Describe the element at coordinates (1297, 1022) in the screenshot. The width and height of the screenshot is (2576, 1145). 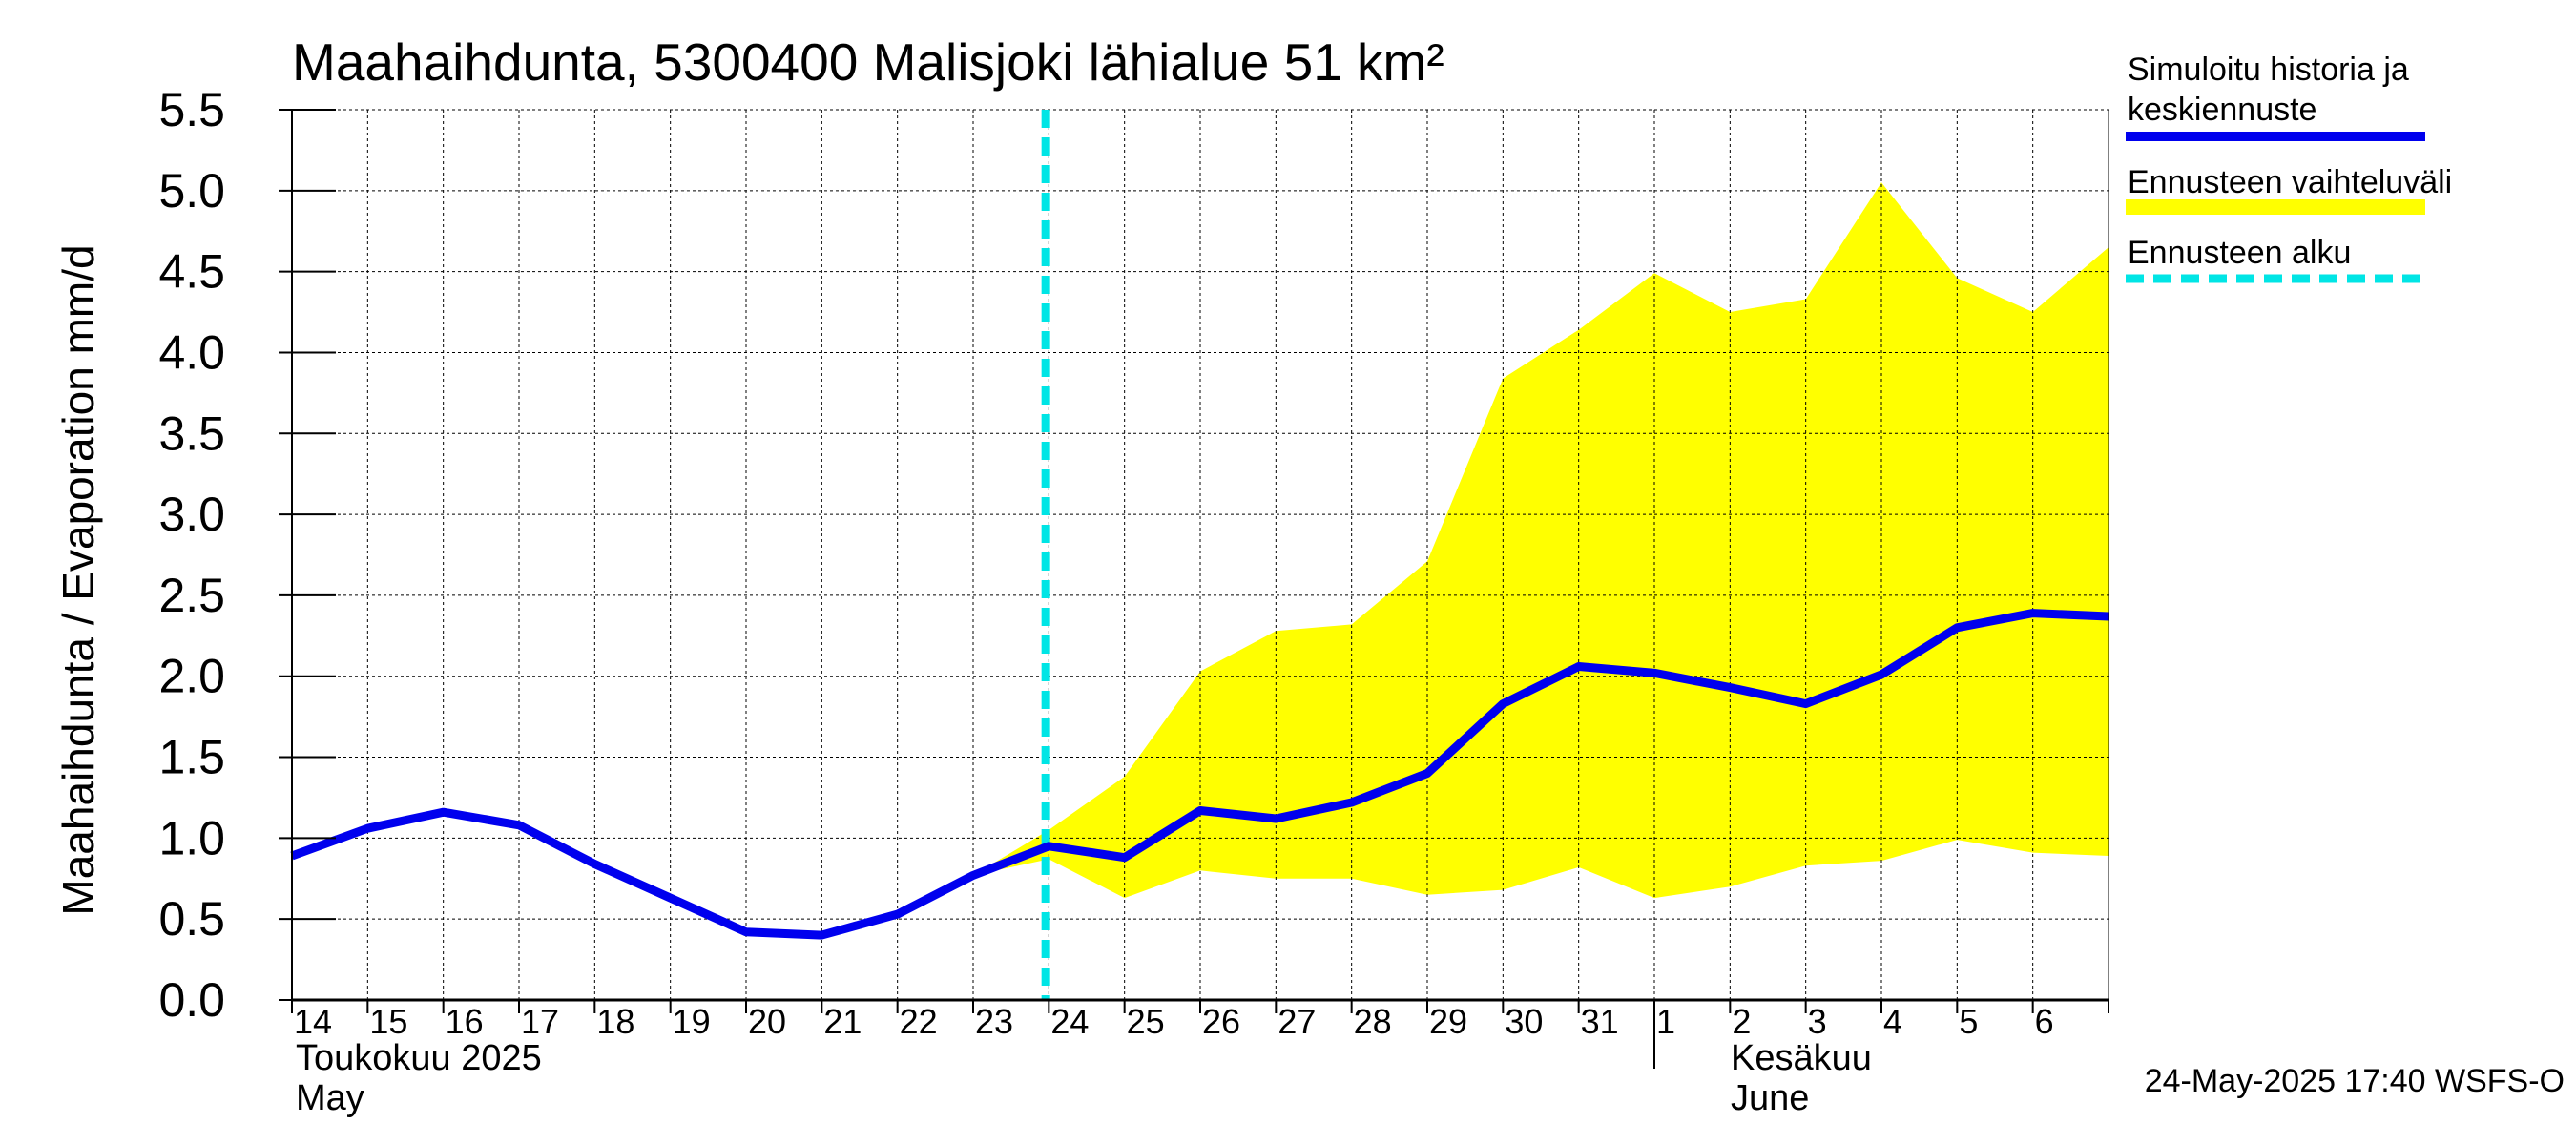
I see `x-tick-label: 27` at that location.